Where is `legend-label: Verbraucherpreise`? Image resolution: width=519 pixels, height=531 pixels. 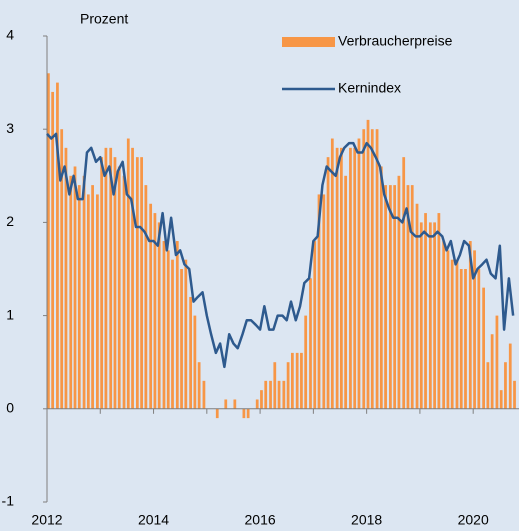 legend-label: Verbraucherpreise is located at coordinates (395, 41).